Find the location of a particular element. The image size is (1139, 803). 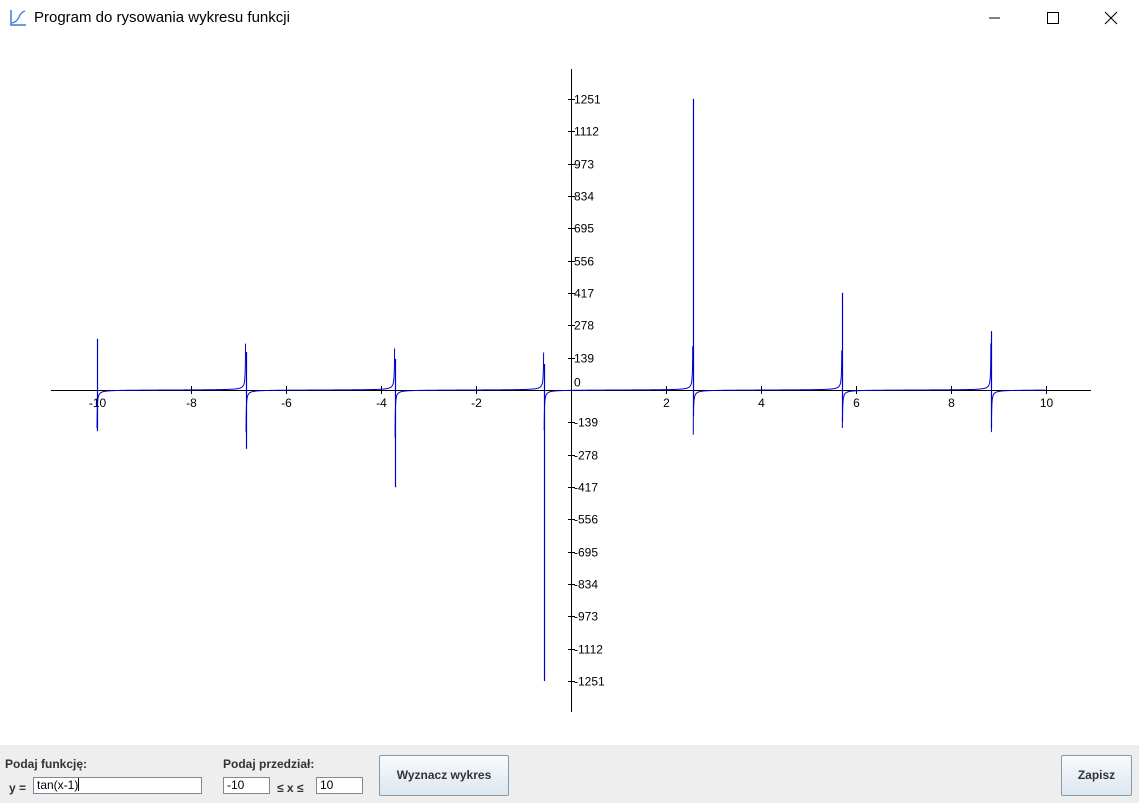

y-equals-label: y = is located at coordinates (18, 788).